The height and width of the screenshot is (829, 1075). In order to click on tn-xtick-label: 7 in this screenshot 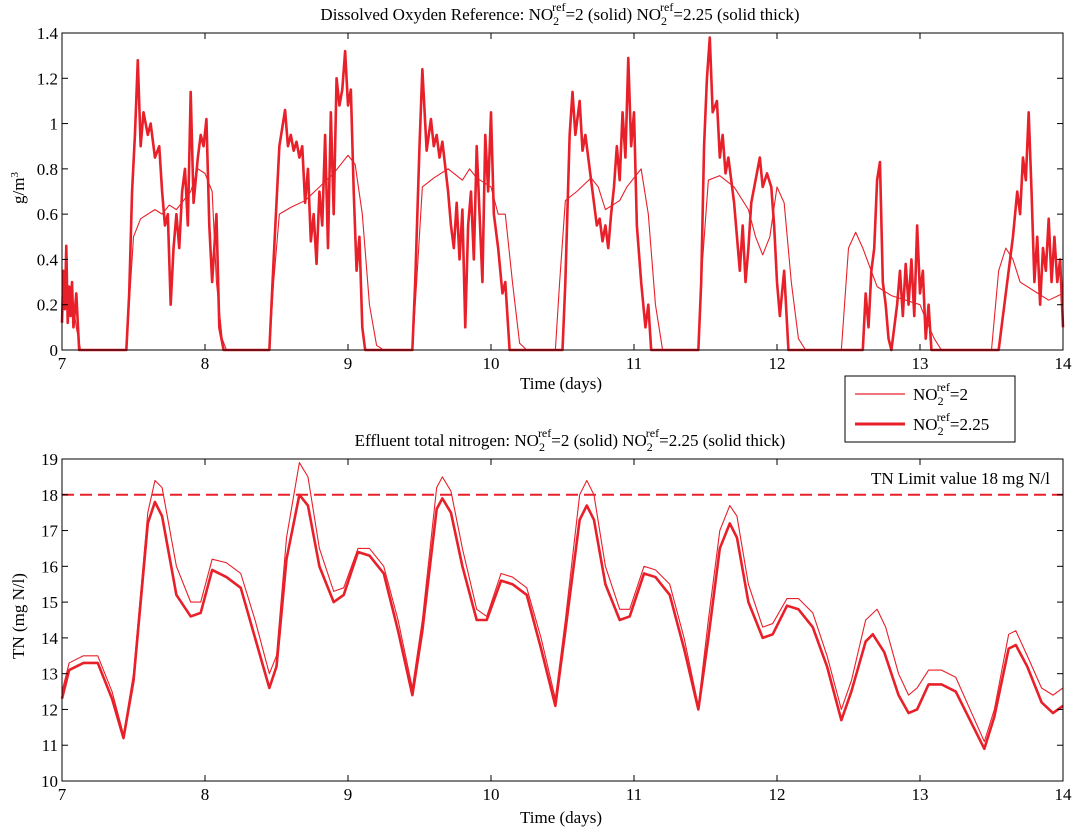, I will do `click(62, 794)`.